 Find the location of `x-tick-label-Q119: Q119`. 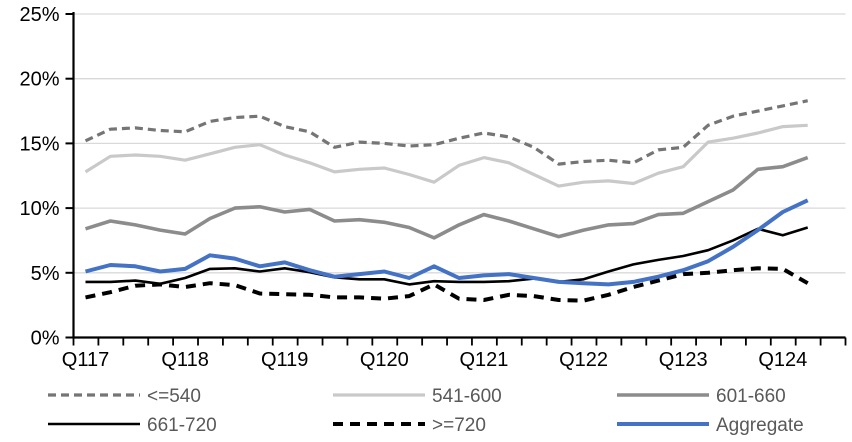

x-tick-label-Q119: Q119 is located at coordinates (284, 360).